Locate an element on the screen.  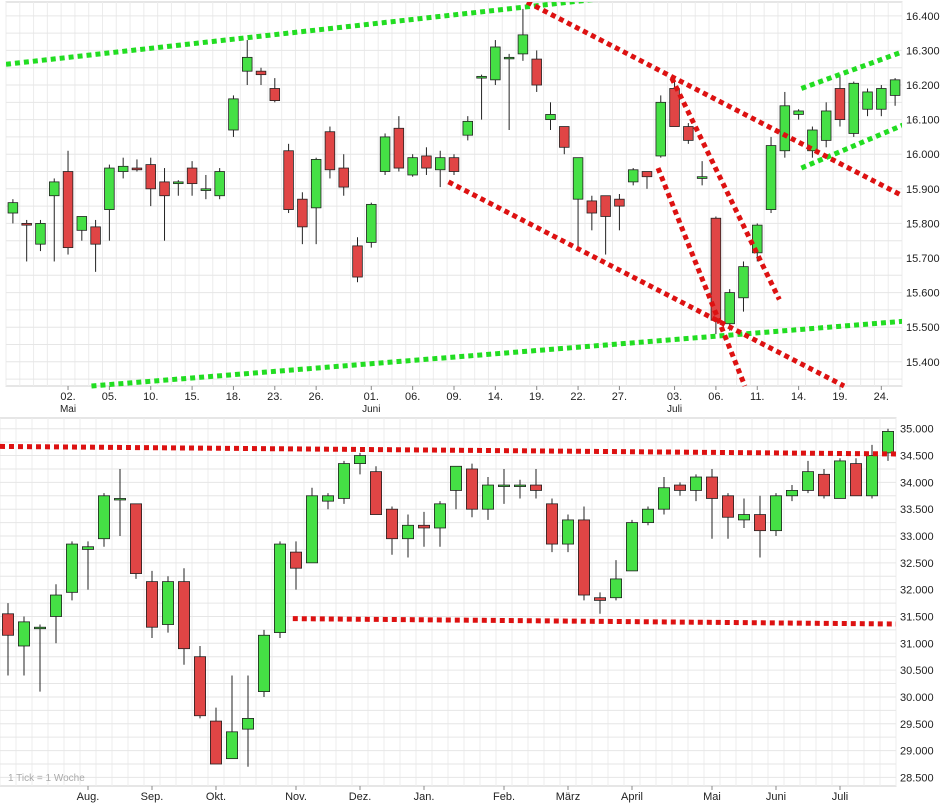
daily-x-tick-label: 05. is located at coordinates (109, 397).